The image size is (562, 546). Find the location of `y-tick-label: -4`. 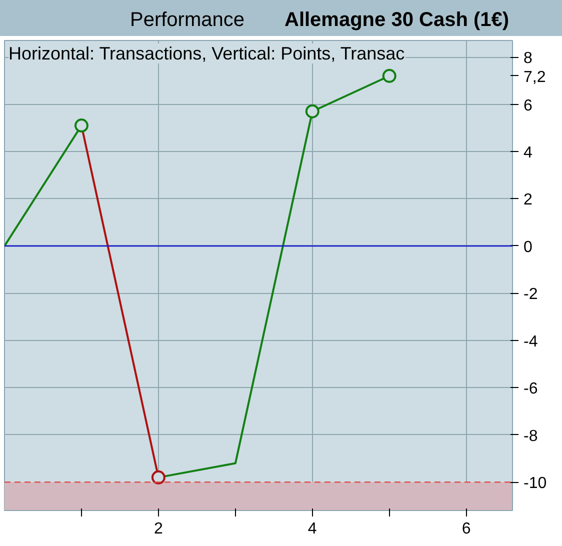

y-tick-label: -4 is located at coordinates (531, 341).